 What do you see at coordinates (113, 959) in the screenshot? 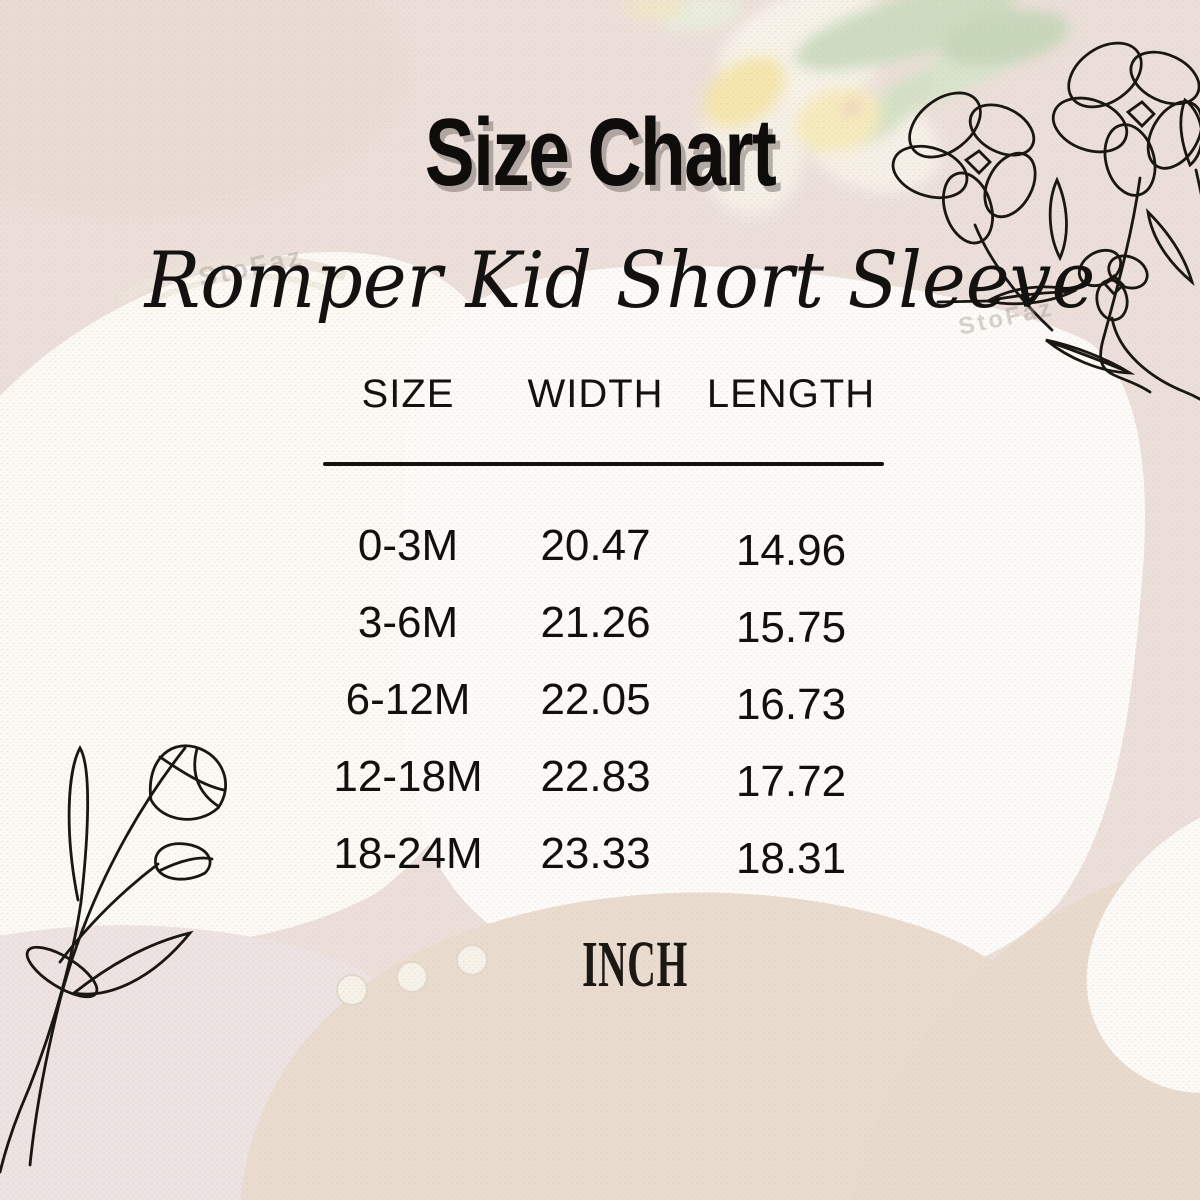
I see `tulip-line-art-icon` at bounding box center [113, 959].